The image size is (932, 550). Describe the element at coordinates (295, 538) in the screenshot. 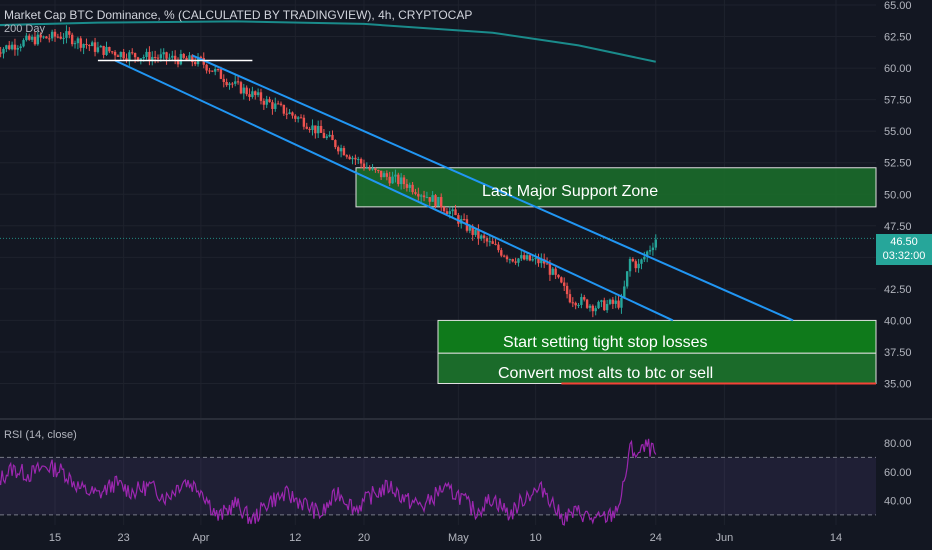

I see `time-tick-label: 12` at that location.